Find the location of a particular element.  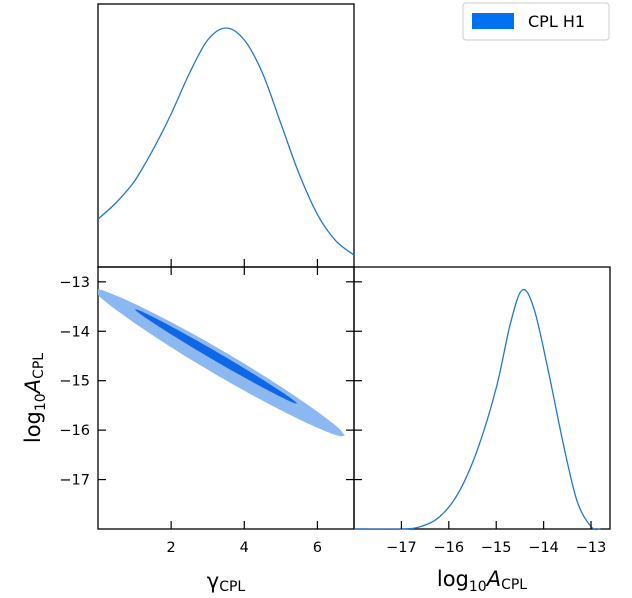

gamma-tick-label: 6 is located at coordinates (317, 548).